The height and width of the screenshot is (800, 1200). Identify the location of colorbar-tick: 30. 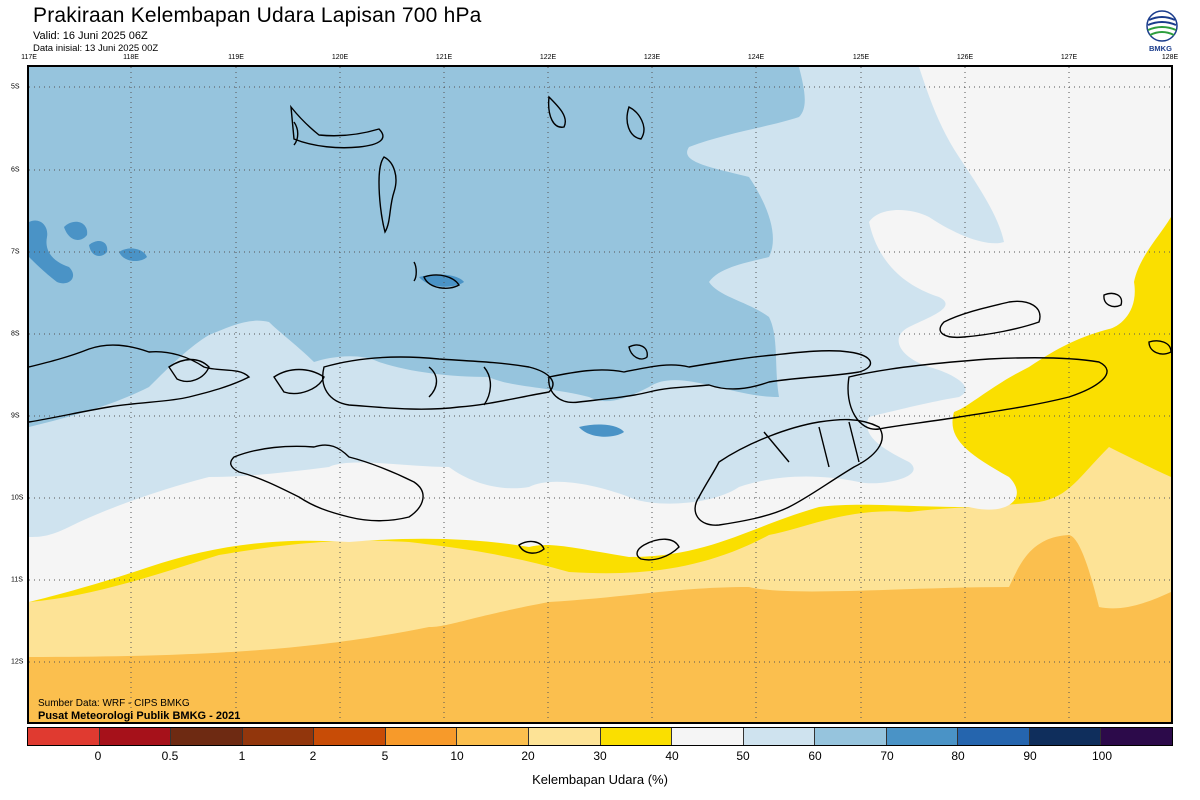
(600, 756).